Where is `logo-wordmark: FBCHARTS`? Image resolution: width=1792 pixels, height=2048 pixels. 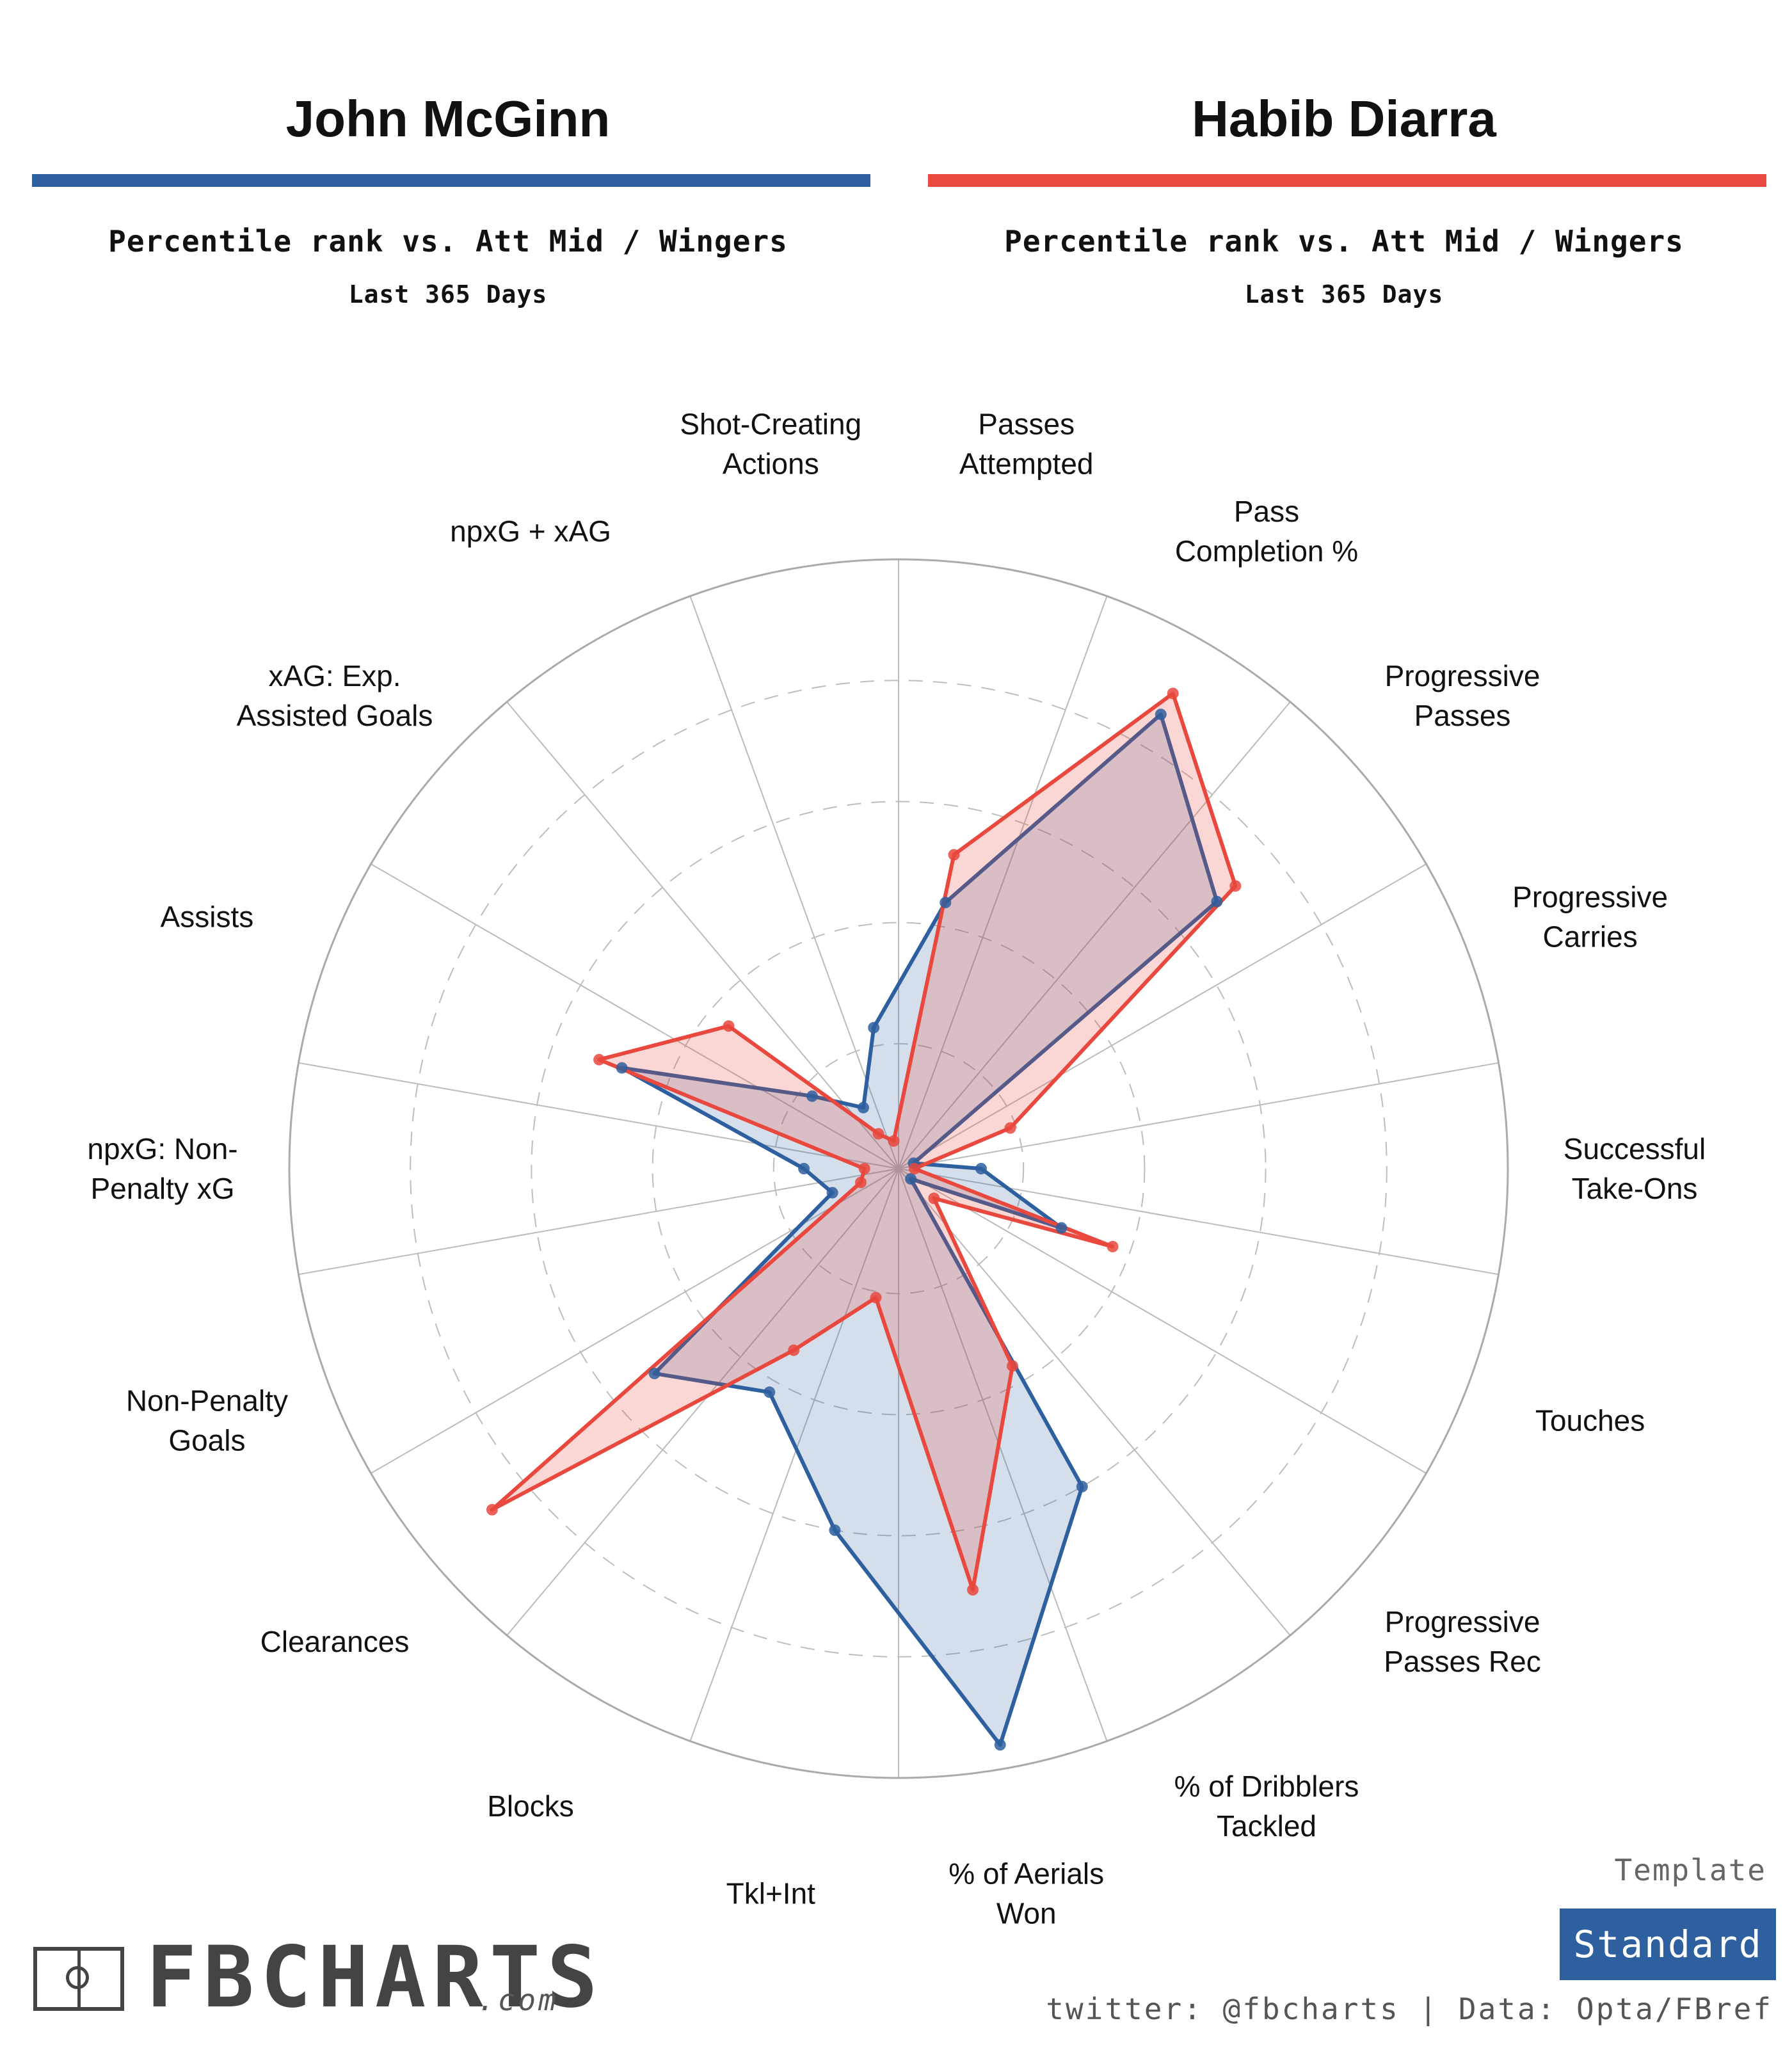 logo-wordmark: FBCHARTS is located at coordinates (375, 1977).